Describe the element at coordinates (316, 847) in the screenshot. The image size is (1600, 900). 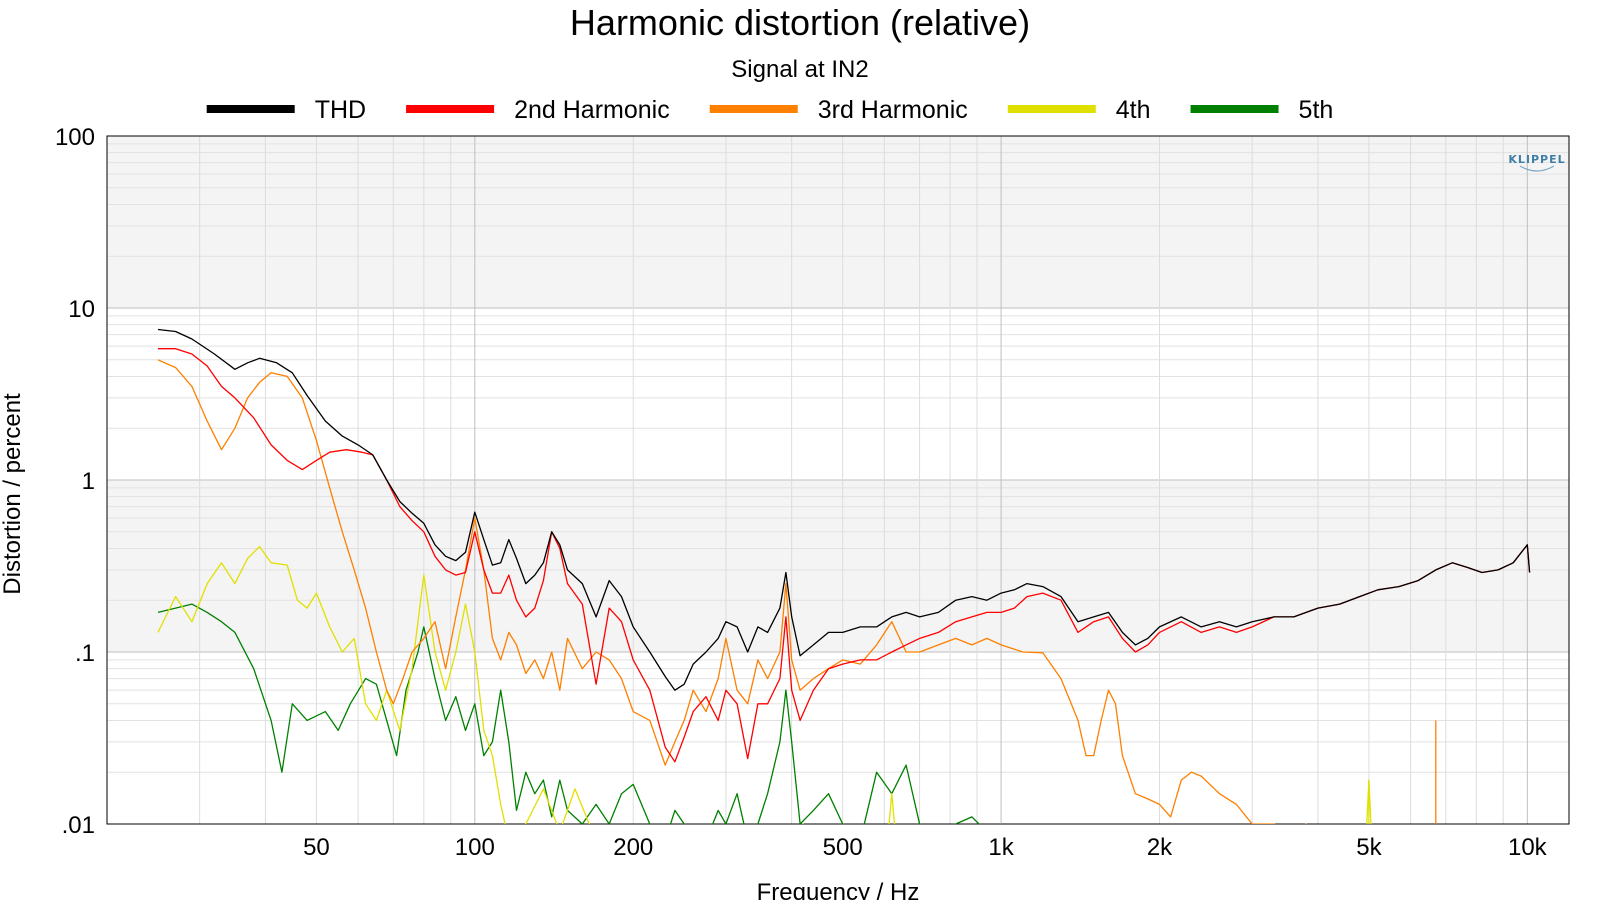
I see `x-tick-label: 50` at that location.